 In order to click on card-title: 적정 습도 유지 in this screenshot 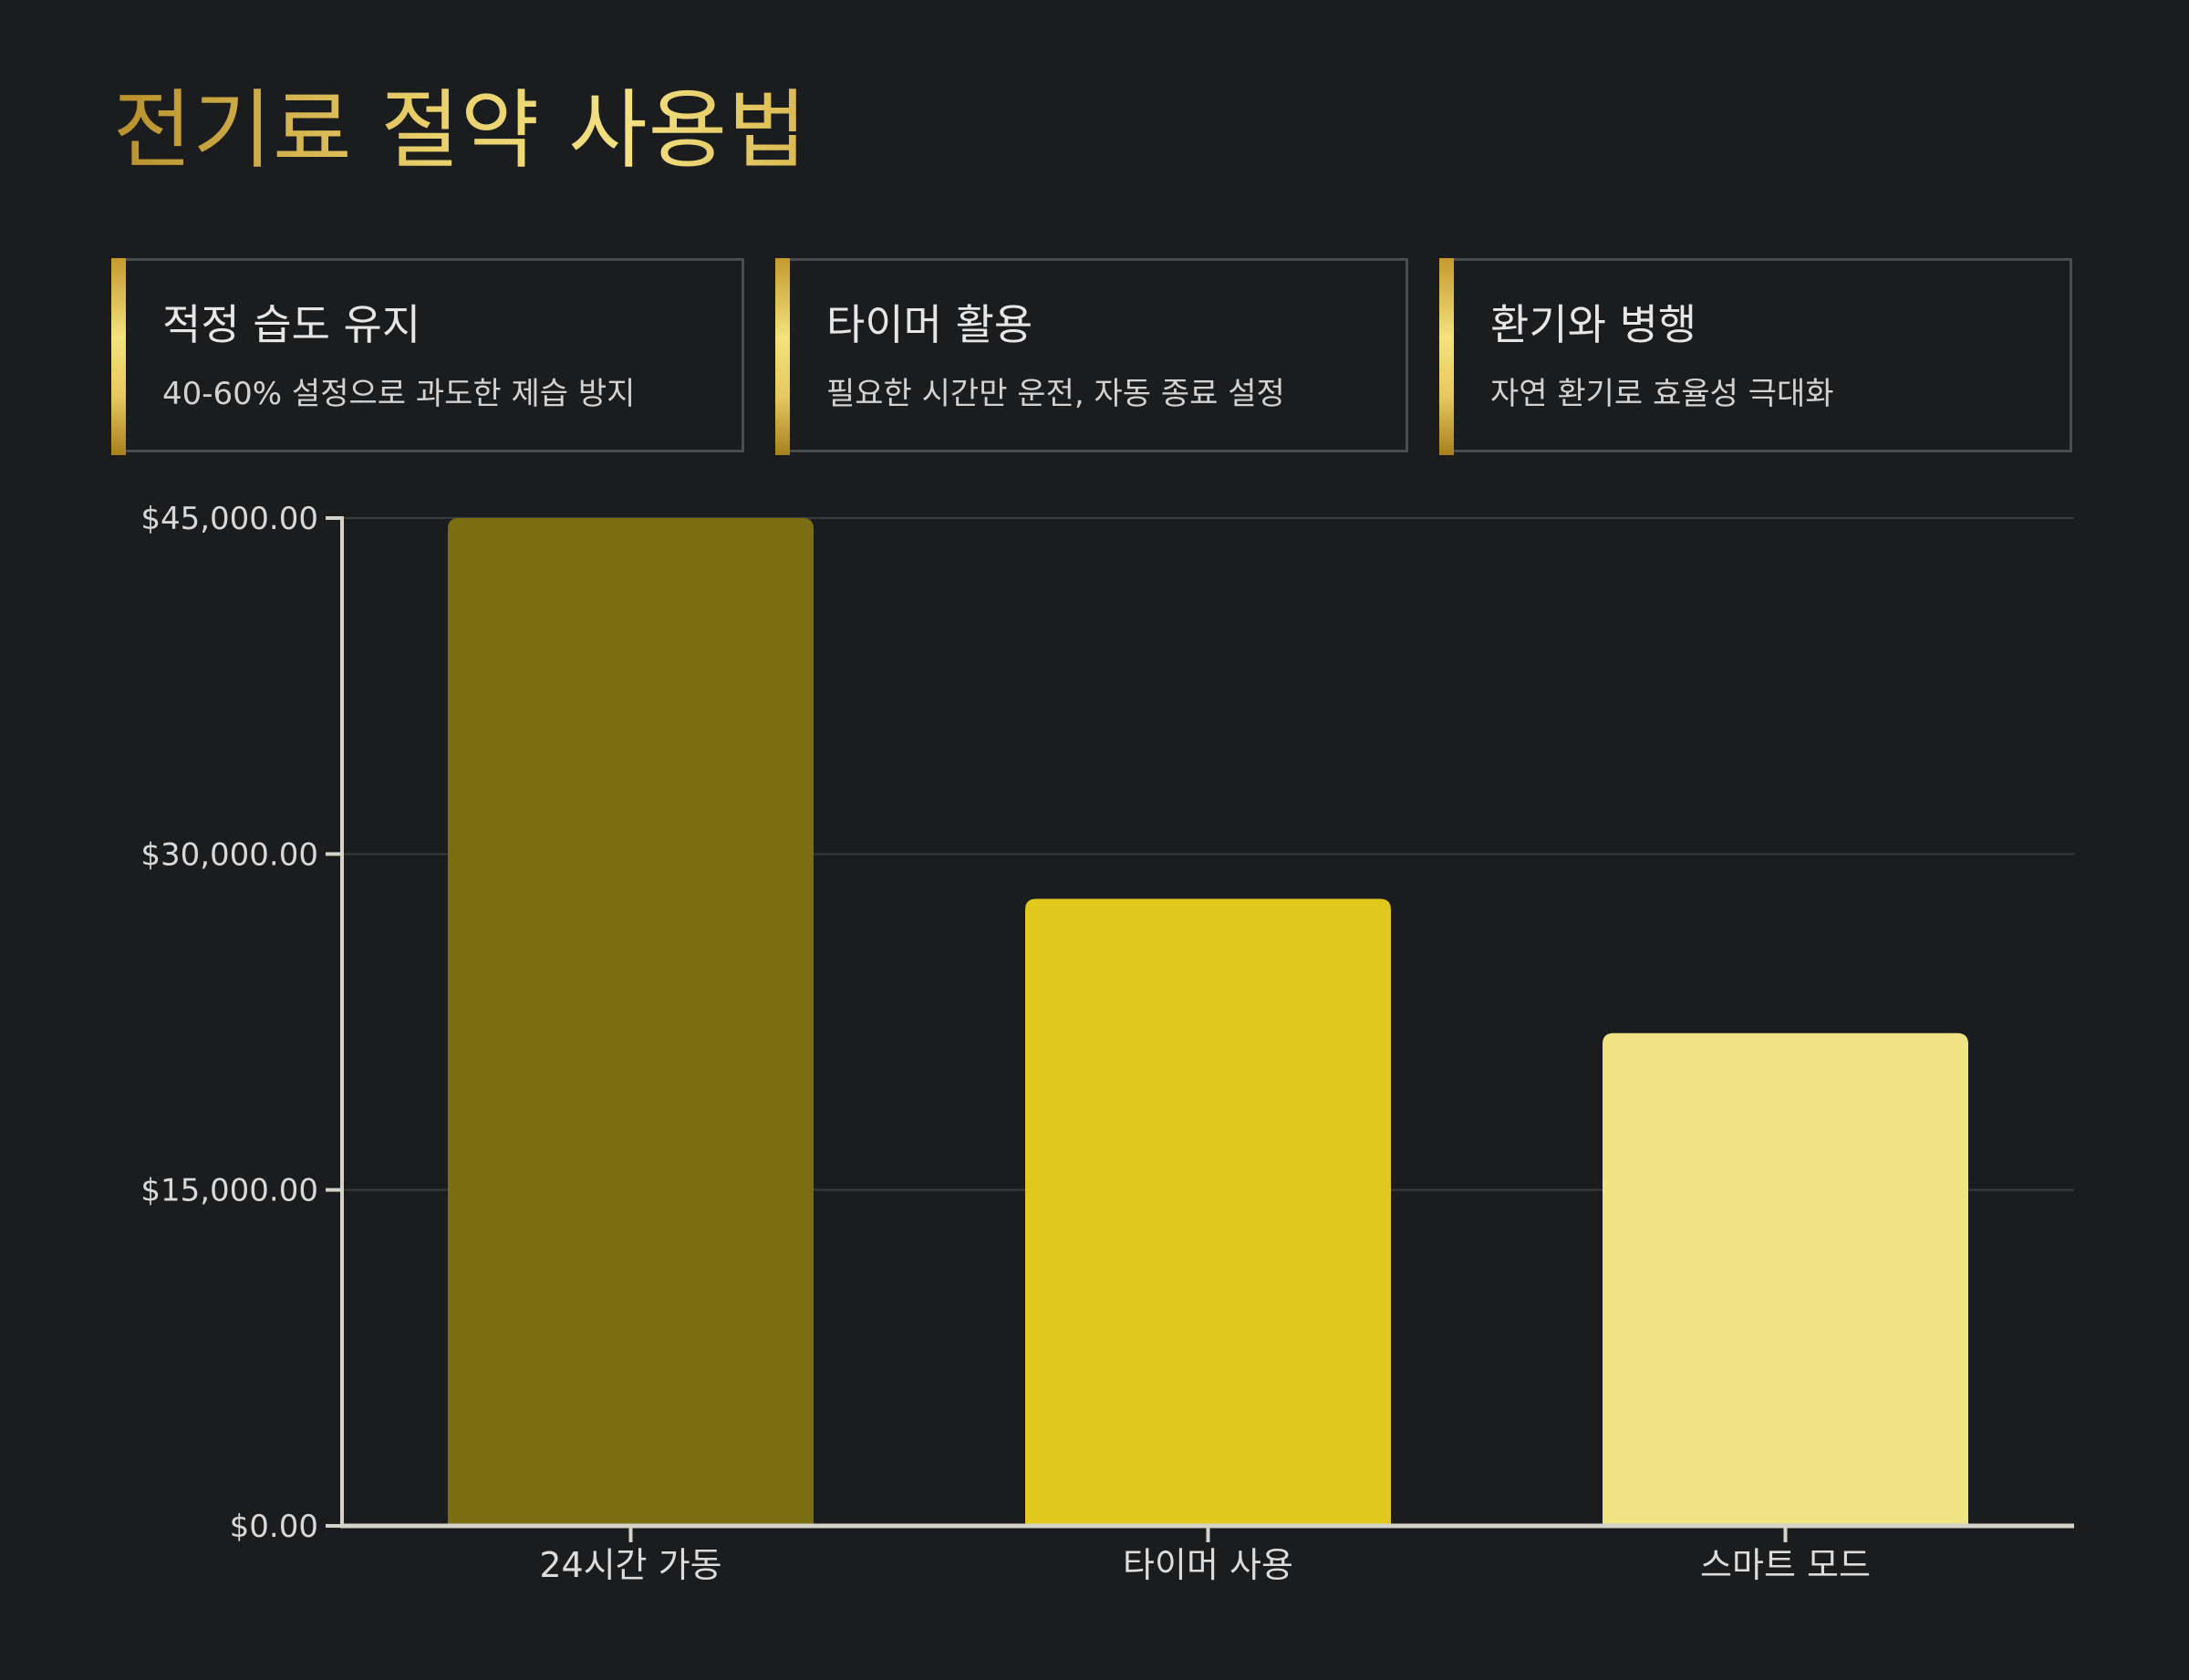, I will do `click(291, 324)`.